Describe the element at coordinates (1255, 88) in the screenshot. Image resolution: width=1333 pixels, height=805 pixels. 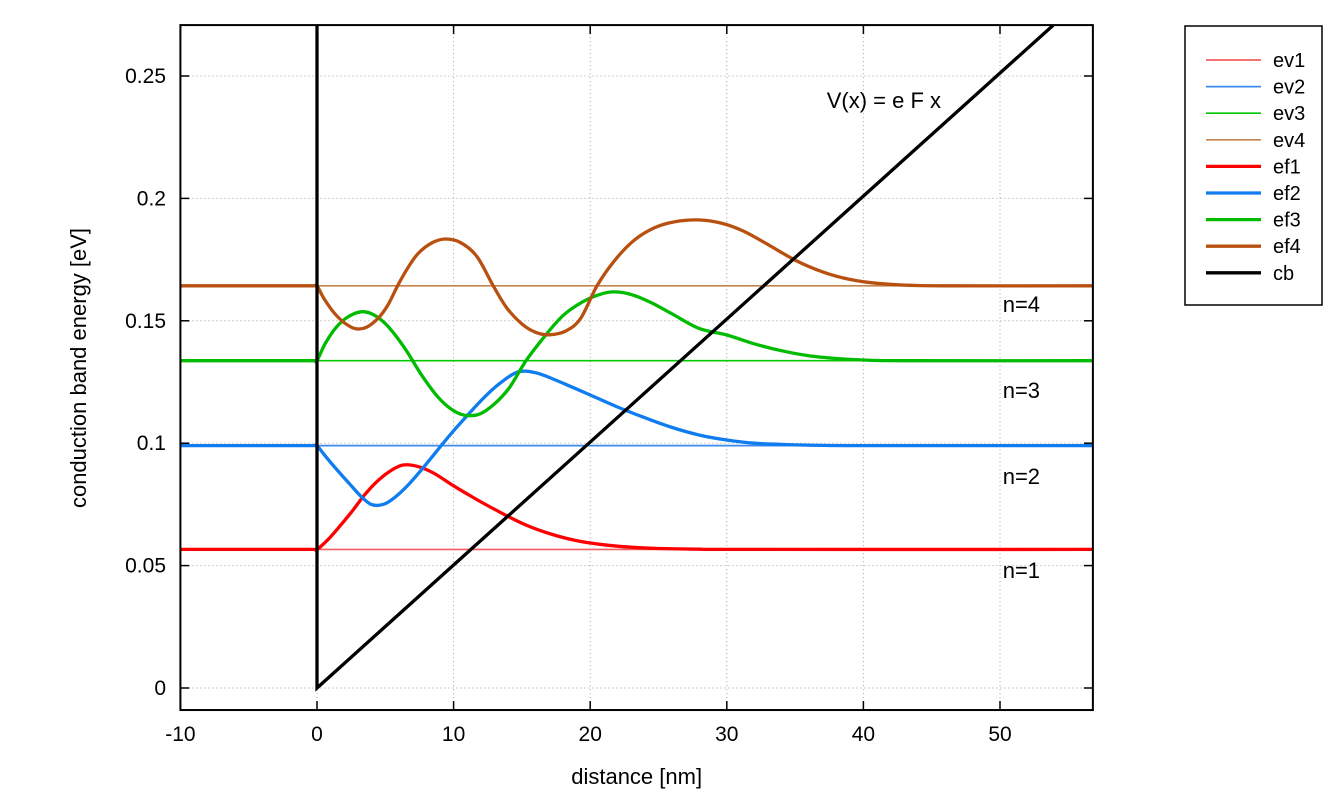
I see `legend-item-ev2: ev2` at that location.